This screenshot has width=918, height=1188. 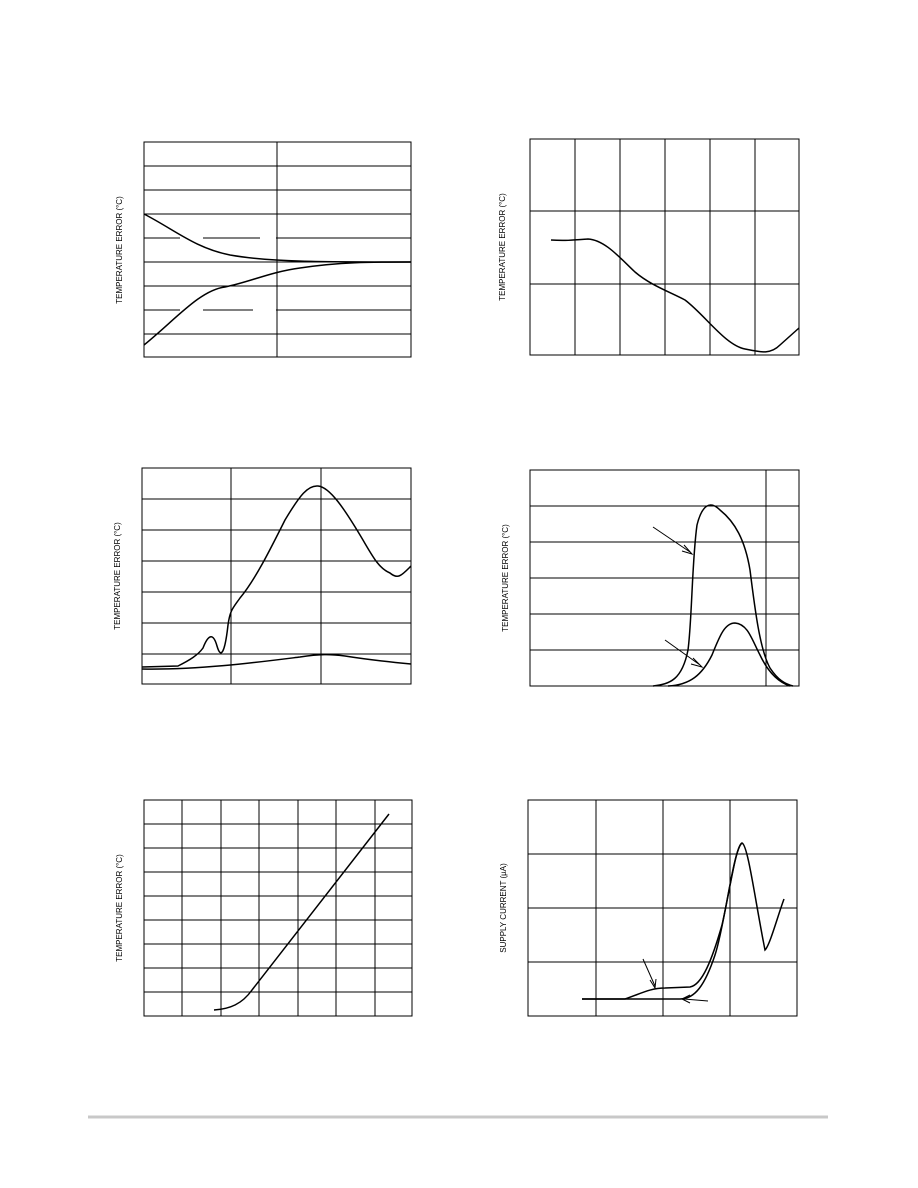 I want to click on graph-1: TEMPERATURE ERROR (°C), so click(x=263, y=249).